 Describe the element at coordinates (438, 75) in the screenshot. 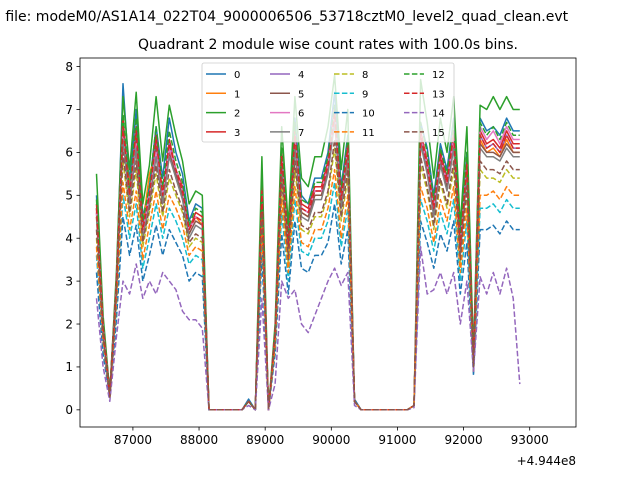

I see `legend-label-12: 12` at that location.